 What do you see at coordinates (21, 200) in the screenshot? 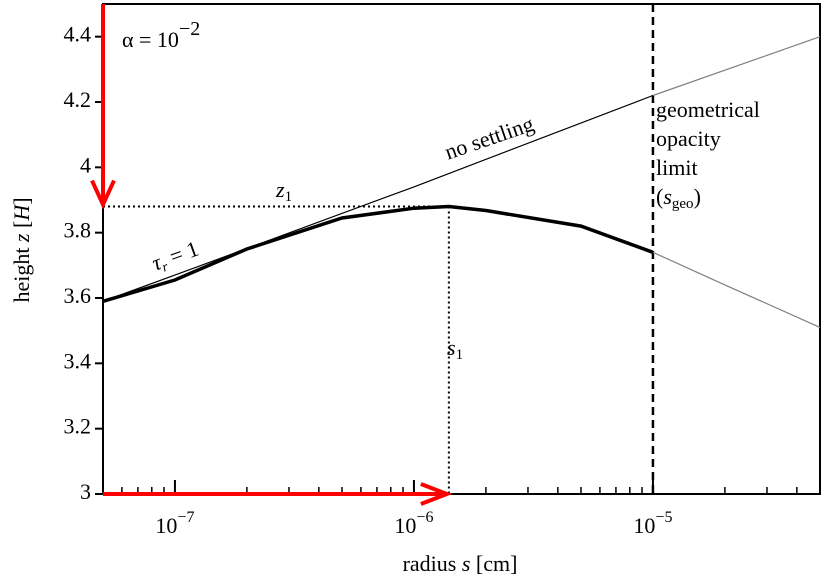
I see `y-axis-label-part: ]` at bounding box center [21, 200].